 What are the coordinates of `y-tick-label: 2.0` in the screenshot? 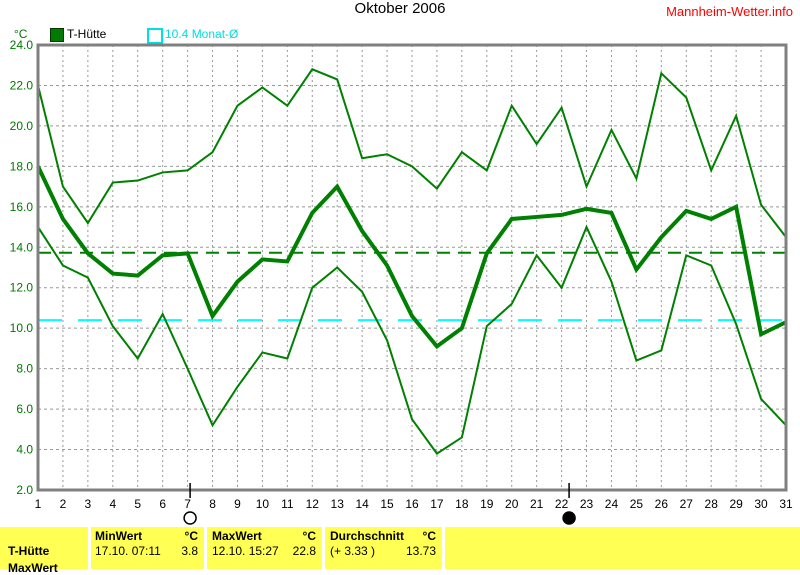 It's located at (24, 490).